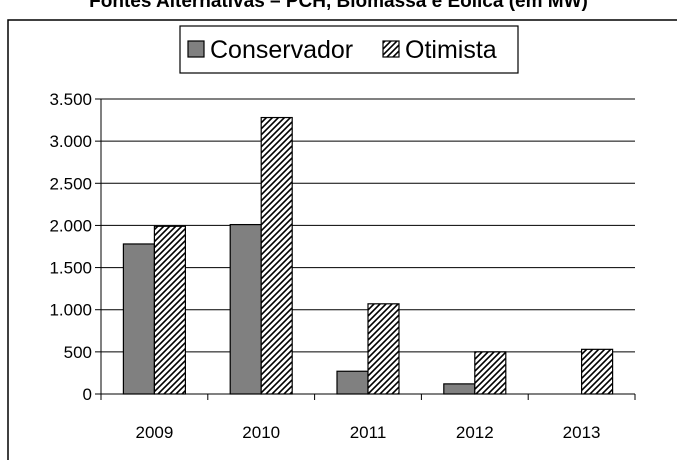 Image resolution: width=677 pixels, height=460 pixels. Describe the element at coordinates (70, 225) in the screenshot. I see `y-tick-label: 2.000` at that location.